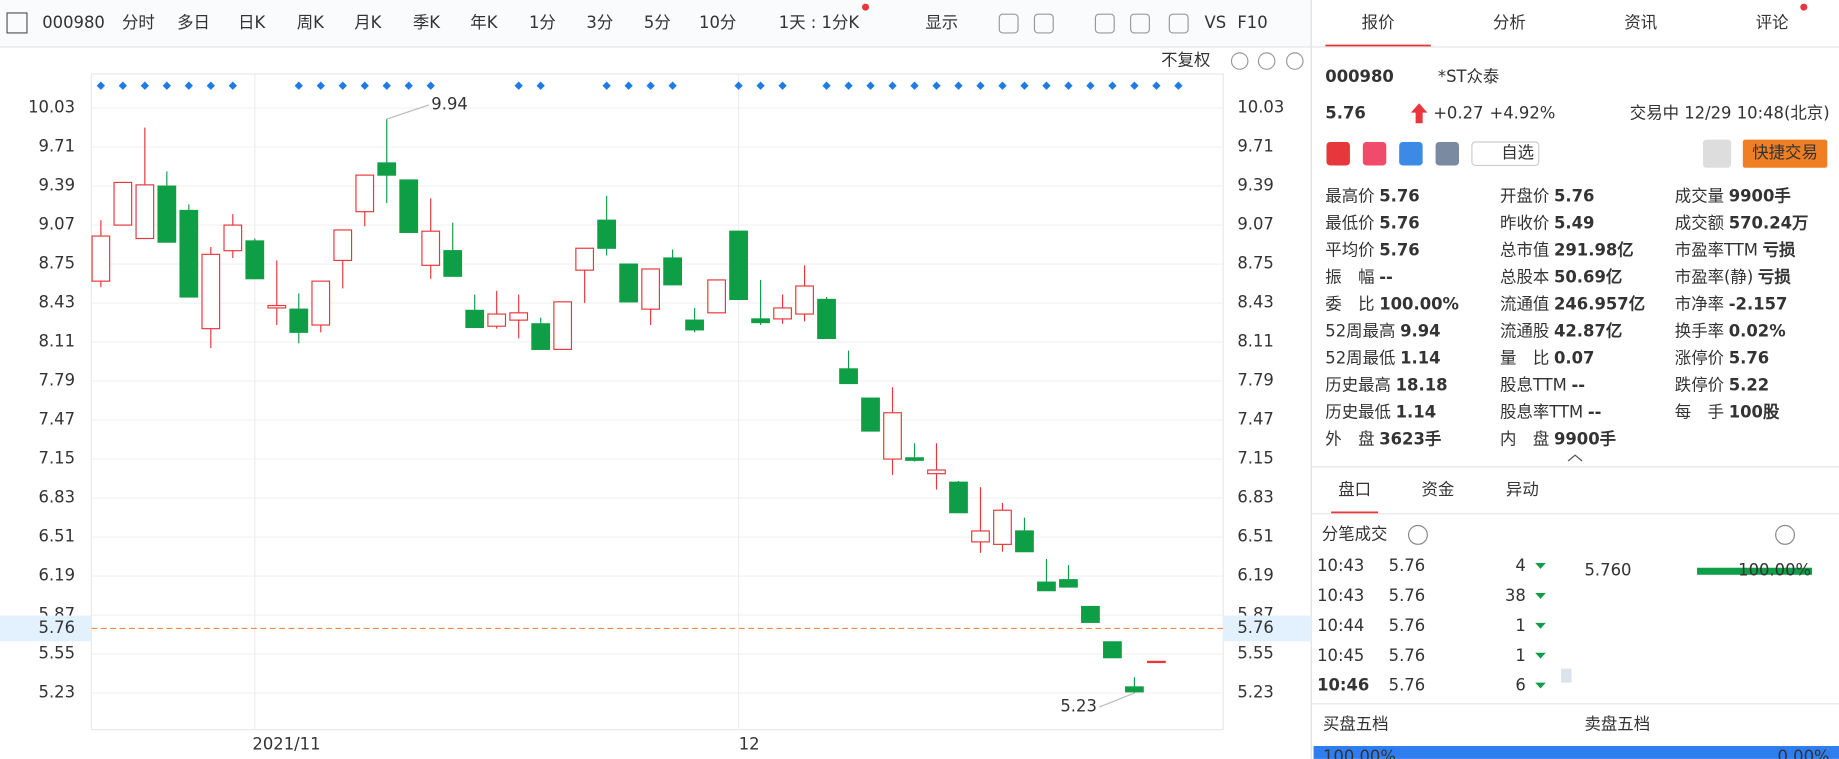  What do you see at coordinates (1540, 685) in the screenshot?
I see `sell-triangle` at bounding box center [1540, 685].